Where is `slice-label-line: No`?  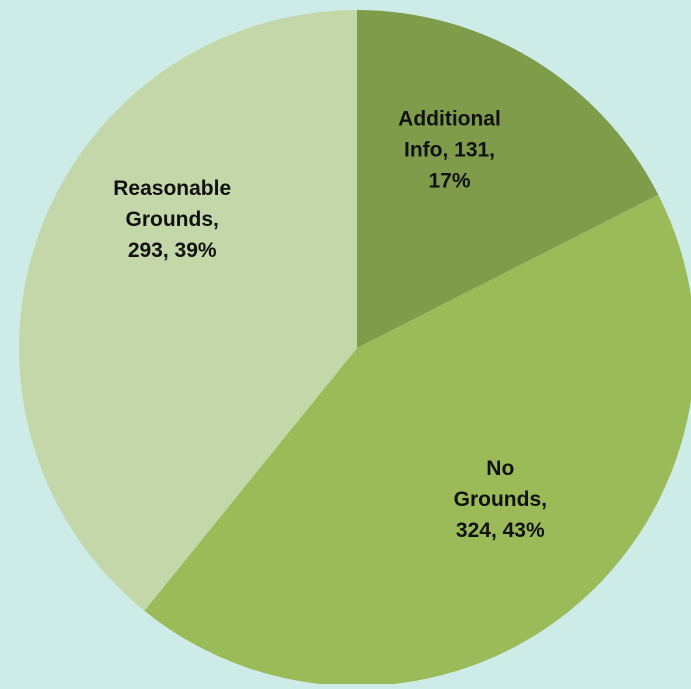 slice-label-line: No is located at coordinates (500, 468).